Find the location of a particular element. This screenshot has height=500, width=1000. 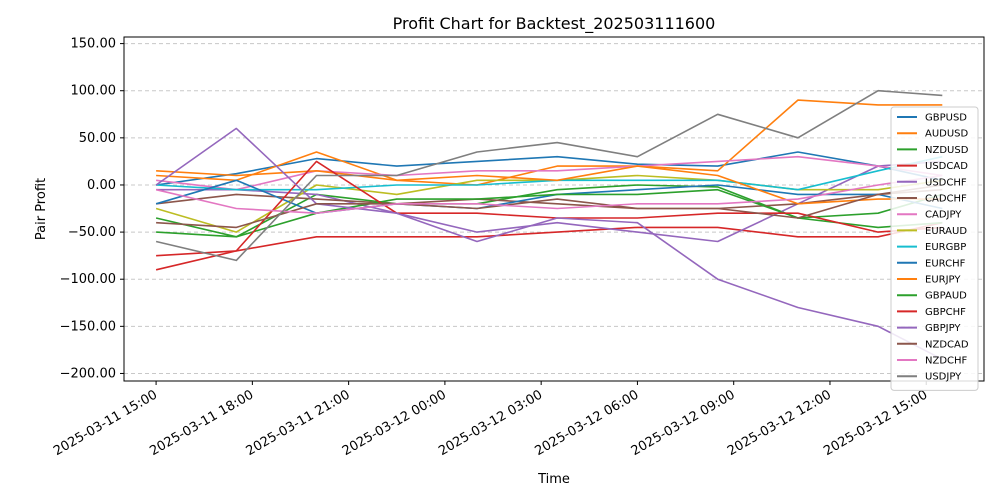

series-line-cadjpy is located at coordinates (549, 173).